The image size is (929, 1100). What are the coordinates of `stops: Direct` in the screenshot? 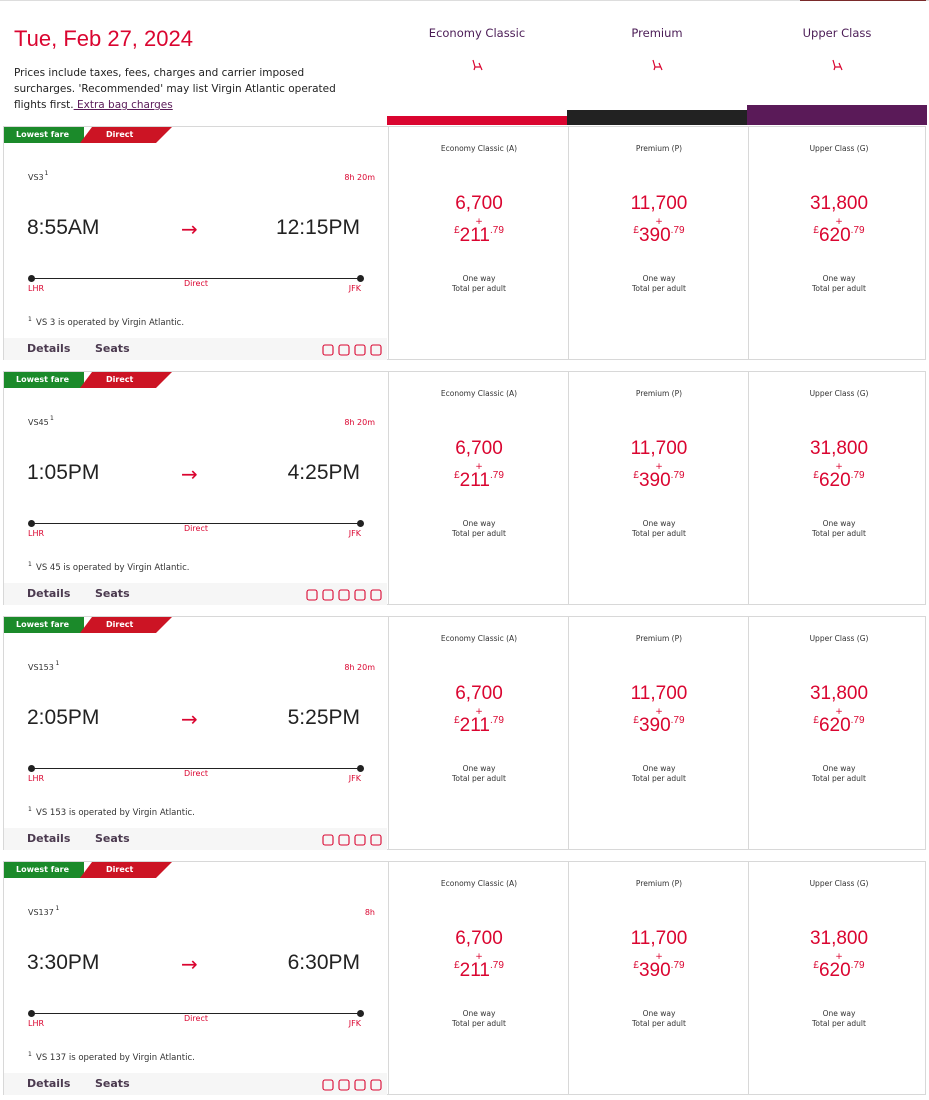 It's located at (196, 773).